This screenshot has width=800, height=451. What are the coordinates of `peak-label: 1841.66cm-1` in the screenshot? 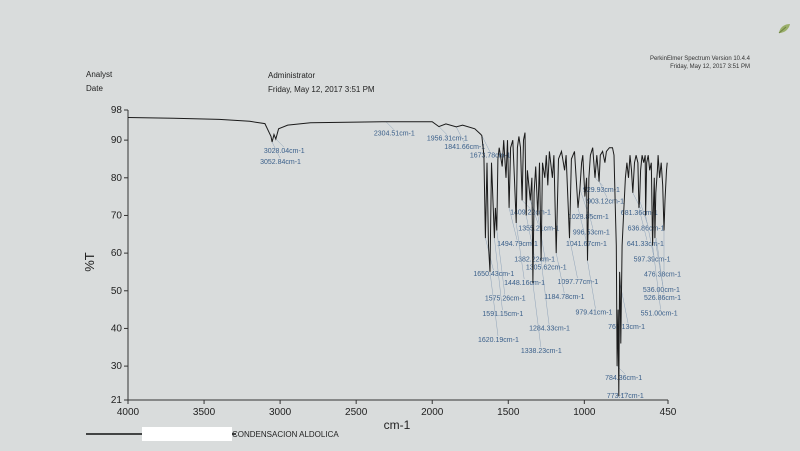 It's located at (464, 147).